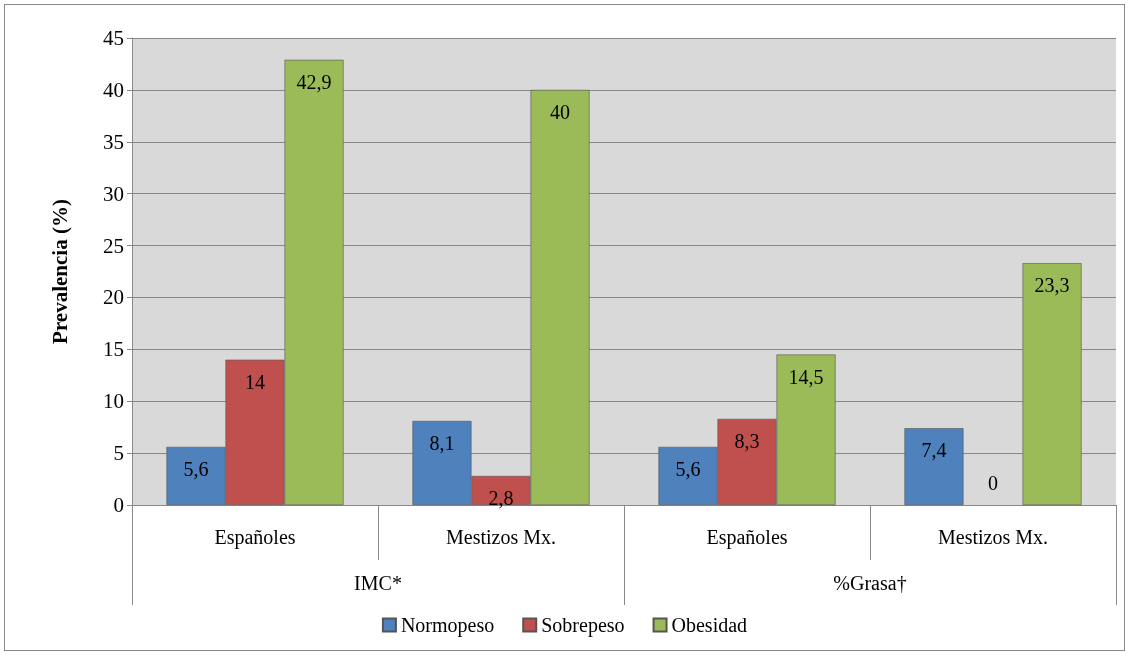  What do you see at coordinates (59, 271) in the screenshot?
I see `y-axis-title: Prevalencia (%)` at bounding box center [59, 271].